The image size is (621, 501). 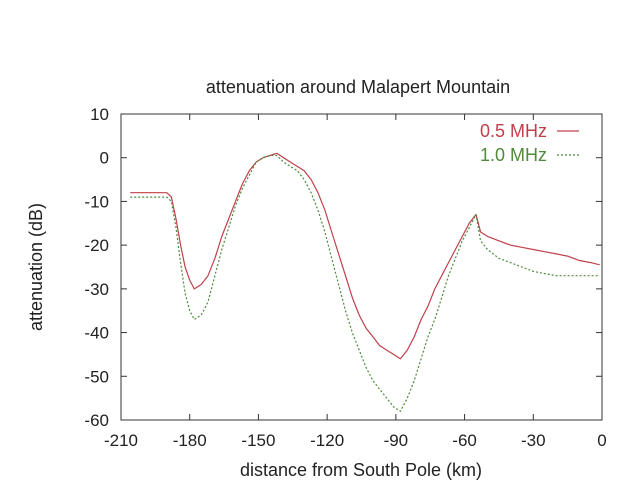 I want to click on x-tick-label: -150, so click(x=258, y=440).